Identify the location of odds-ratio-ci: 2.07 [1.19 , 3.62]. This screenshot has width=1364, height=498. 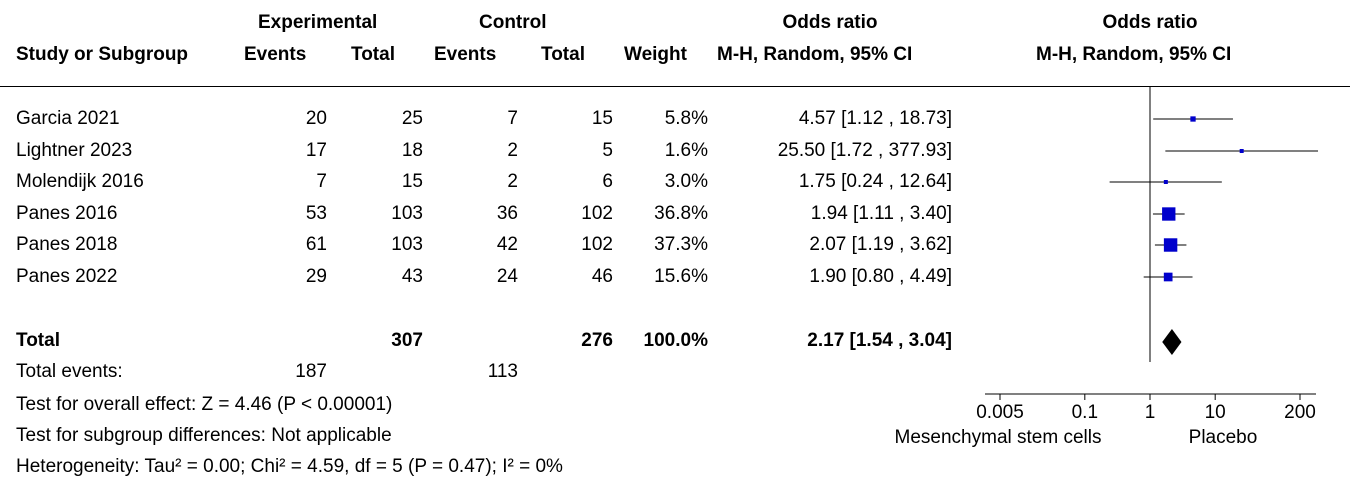
(880, 244).